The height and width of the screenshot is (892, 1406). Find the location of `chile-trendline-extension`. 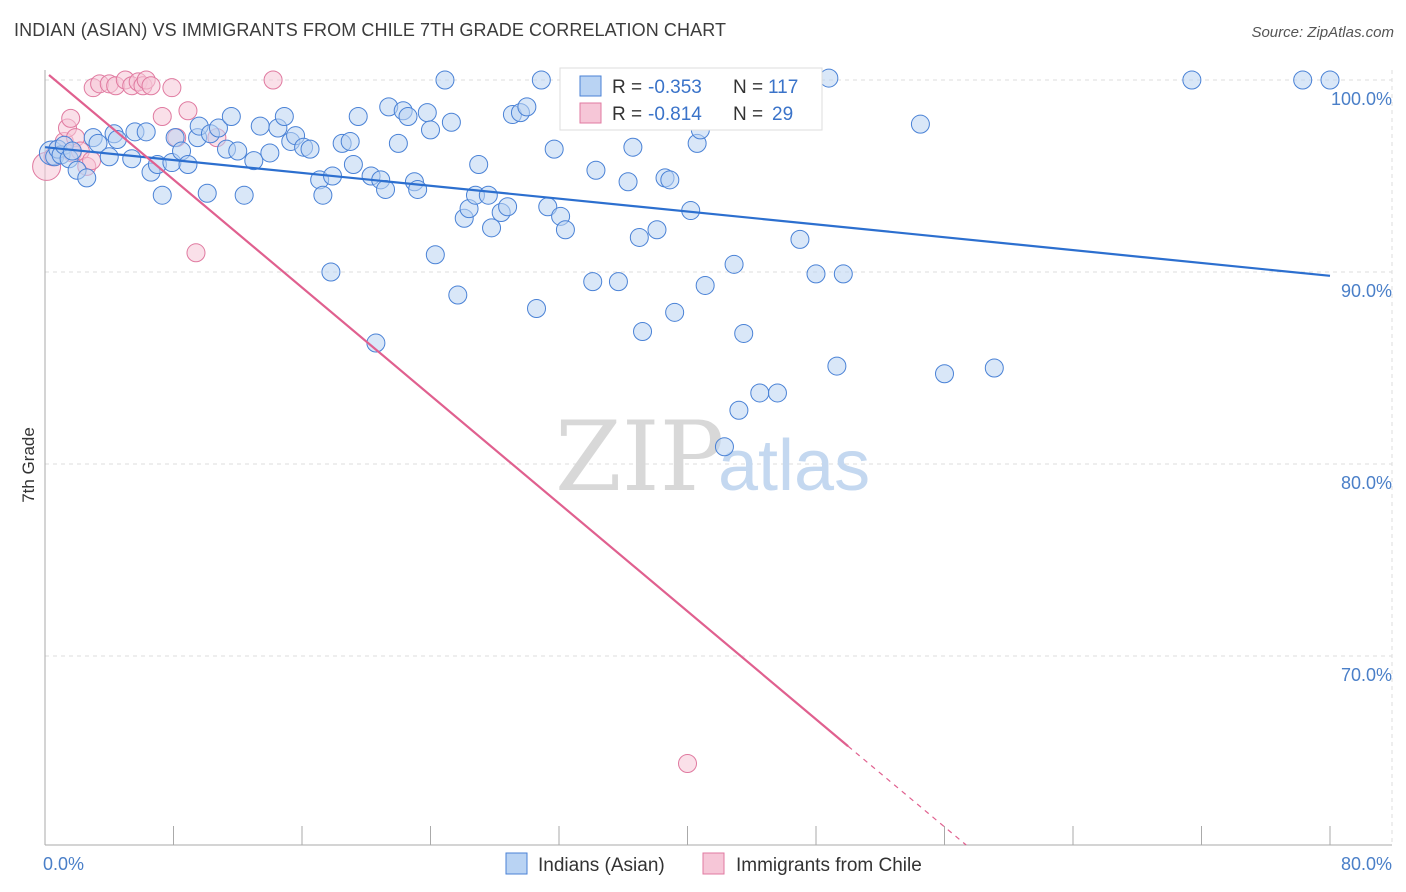

chile-trendline-extension is located at coordinates (907, 795).